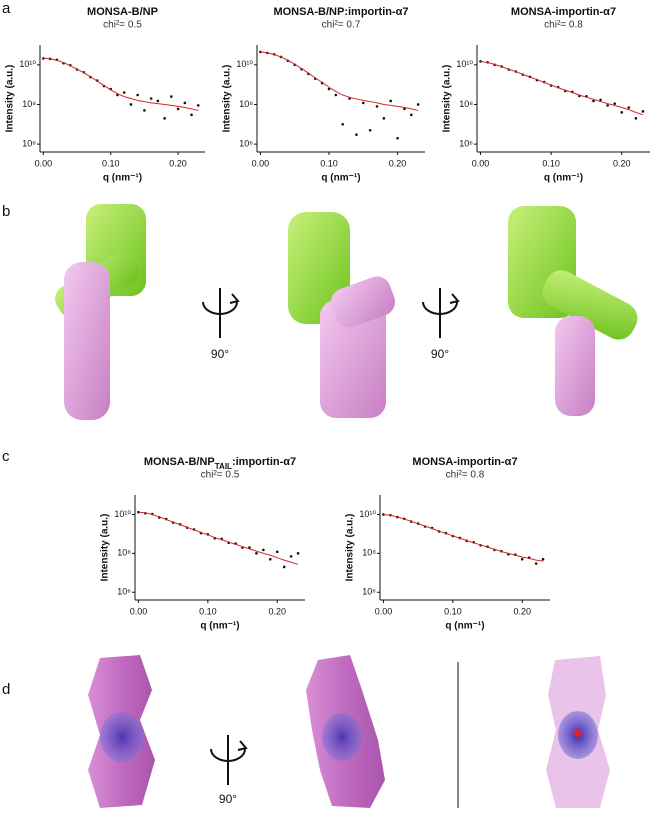 The width and height of the screenshot is (660, 816). I want to click on panel-label: d, so click(6, 689).